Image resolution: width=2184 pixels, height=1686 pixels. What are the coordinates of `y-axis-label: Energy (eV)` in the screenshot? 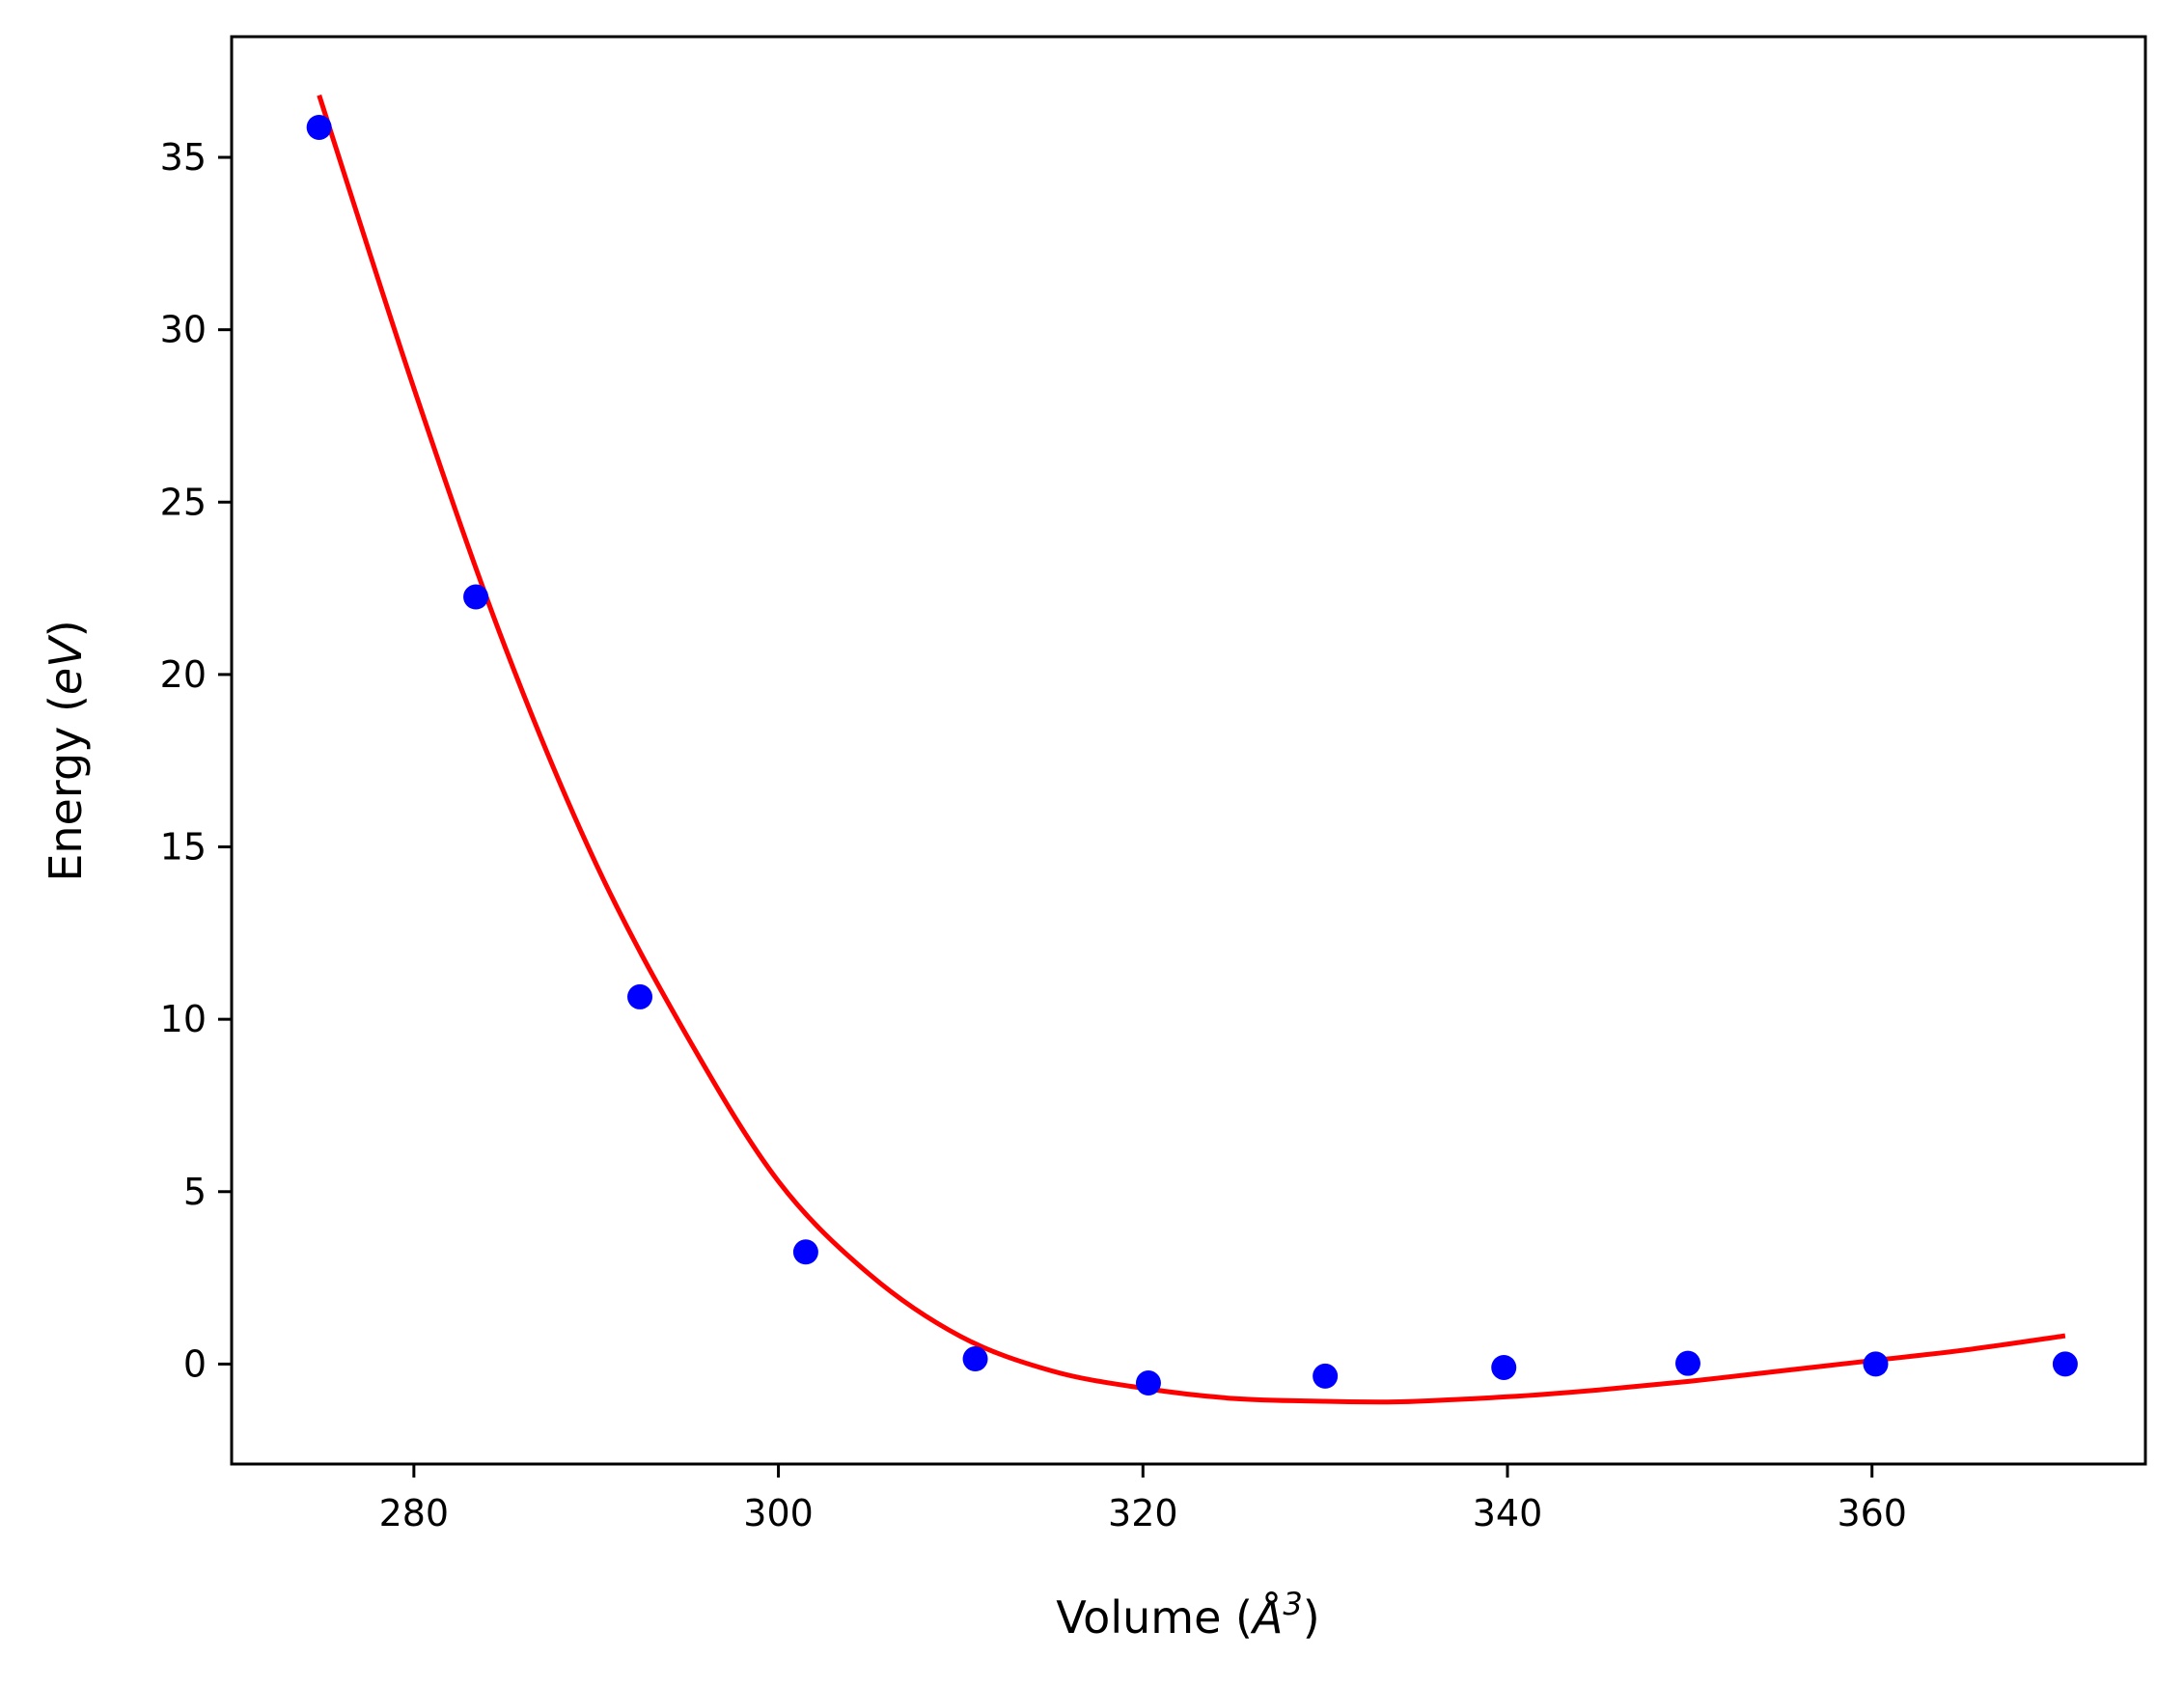 It's located at (66, 750).